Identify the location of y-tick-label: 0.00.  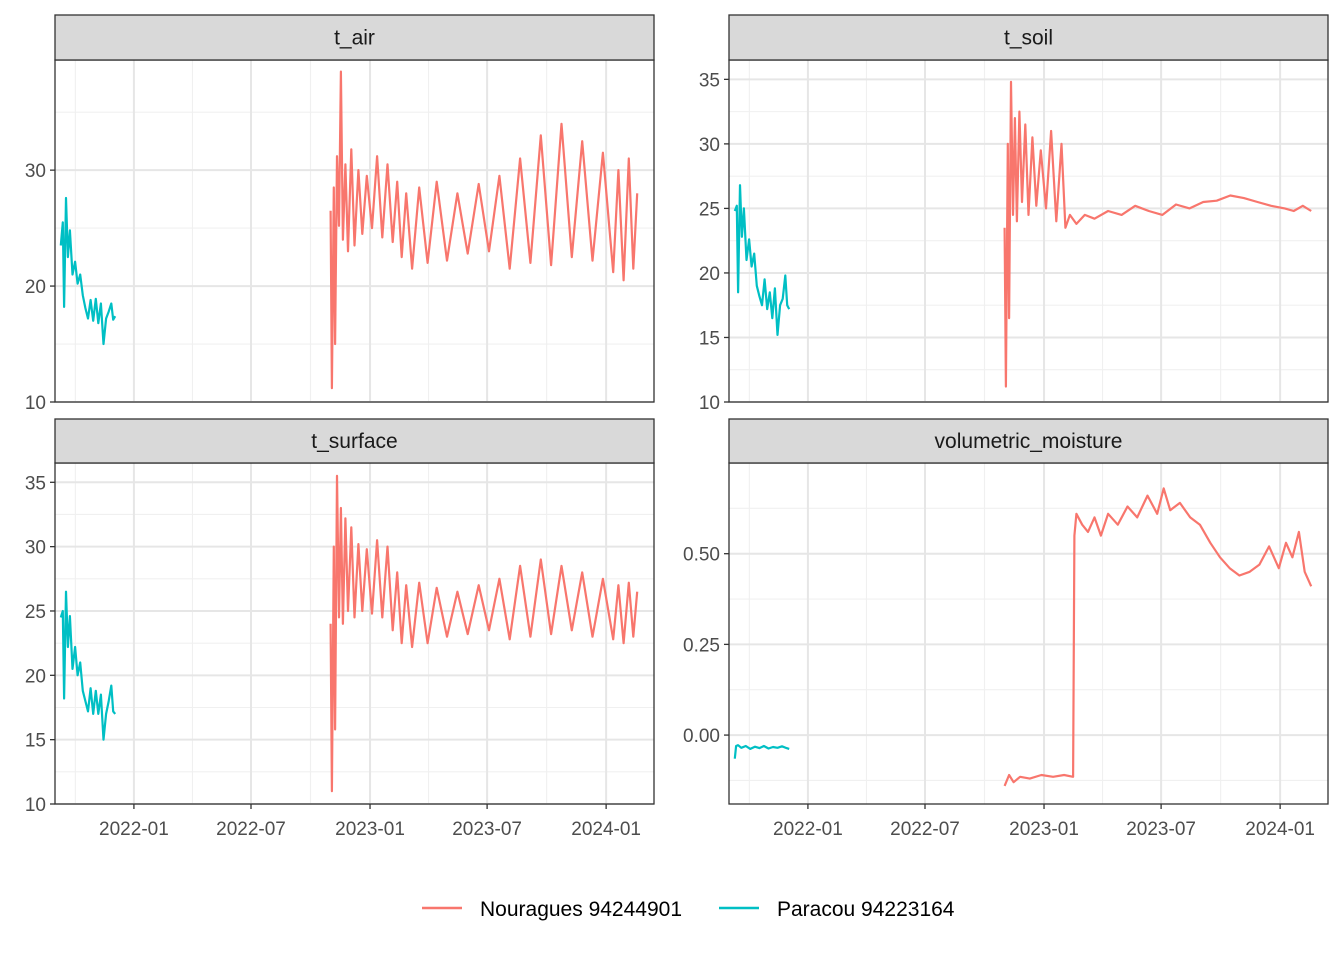
(701, 736).